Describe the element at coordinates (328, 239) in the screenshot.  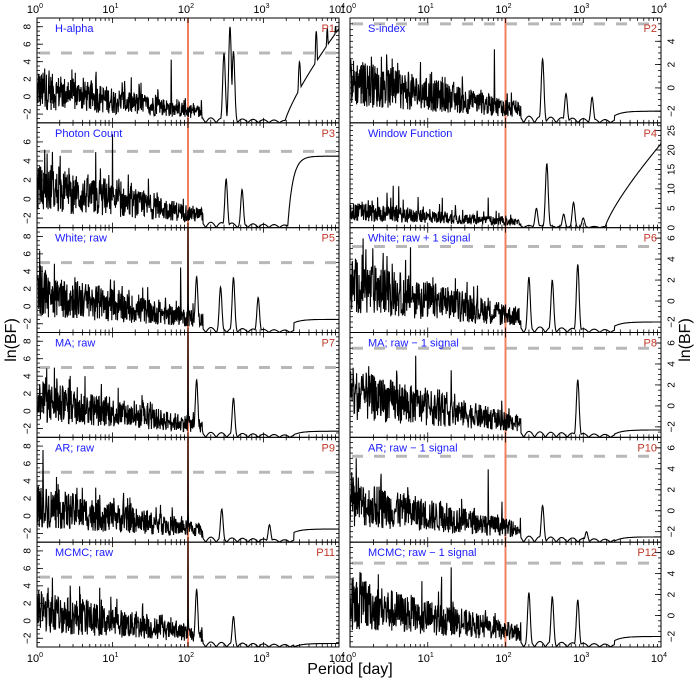
I see `panel-id: P5` at that location.